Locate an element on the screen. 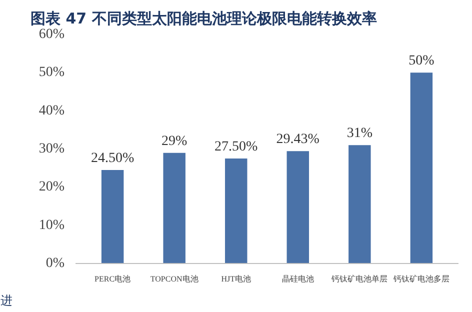 This screenshot has height=312, width=472. text: 进 is located at coordinates (6, 301).